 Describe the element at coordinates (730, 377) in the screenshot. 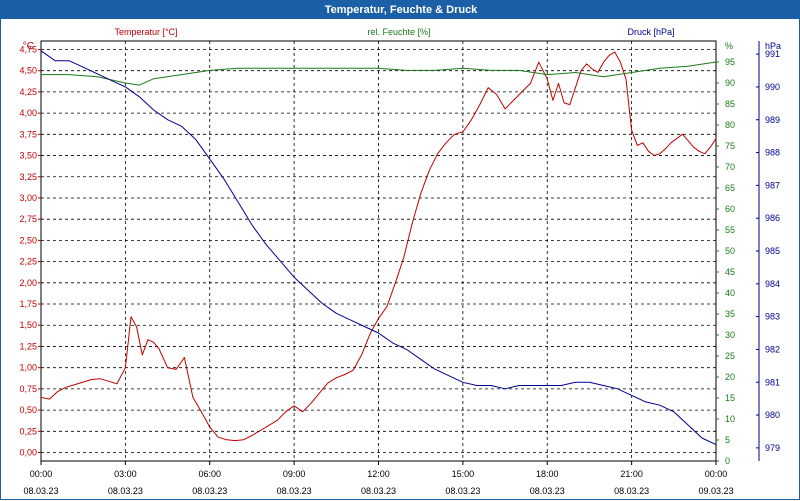

I see `humidity-tick-label: 20` at that location.